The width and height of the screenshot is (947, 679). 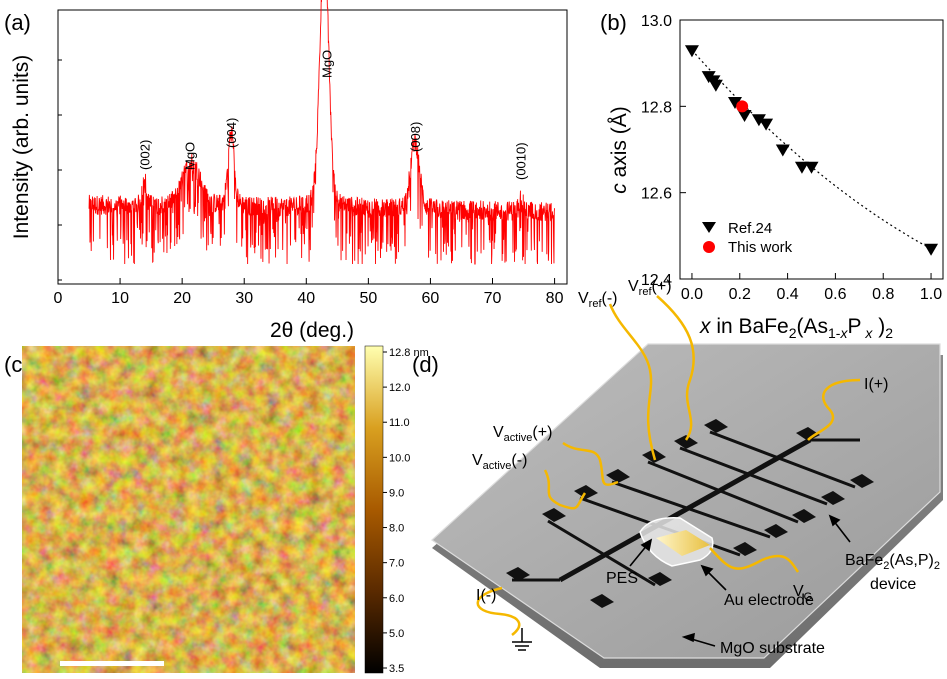 What do you see at coordinates (796, 328) in the screenshot?
I see `c-axis-x-axis-title: x in BaFe2(As1-xP x )2` at bounding box center [796, 328].